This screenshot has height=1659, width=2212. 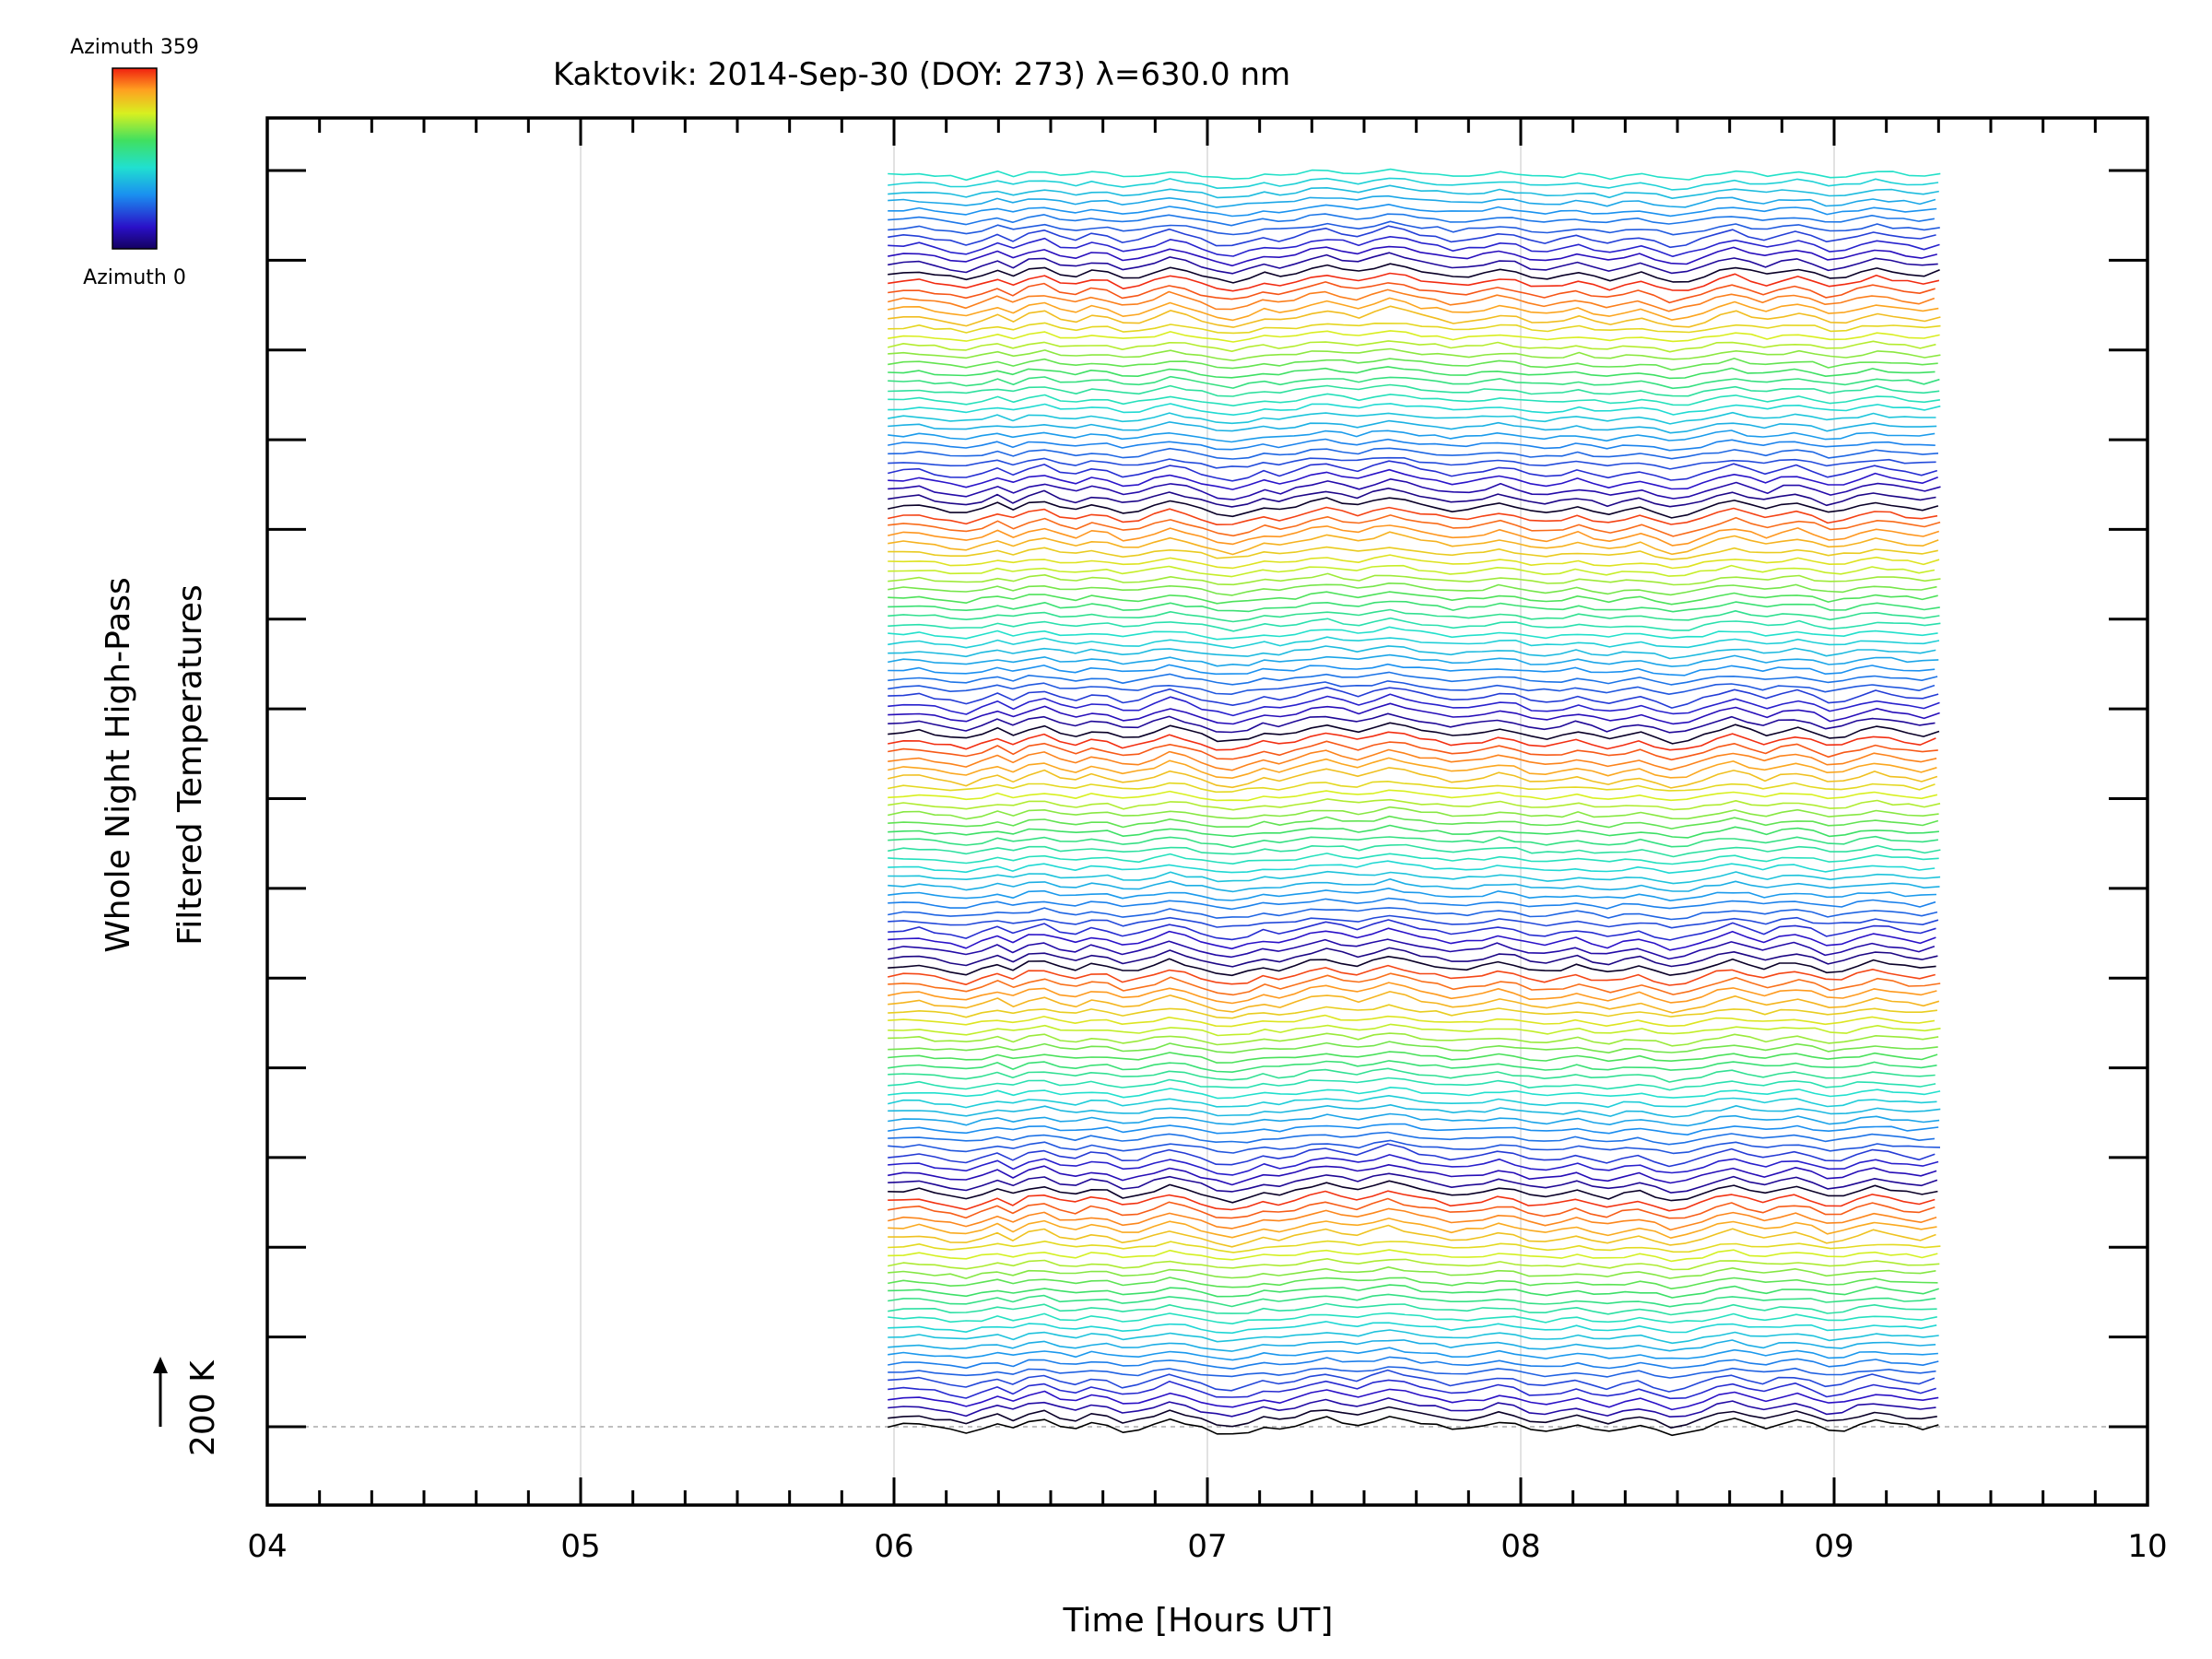 I want to click on x-tick-label-04: 04, so click(x=267, y=1546).